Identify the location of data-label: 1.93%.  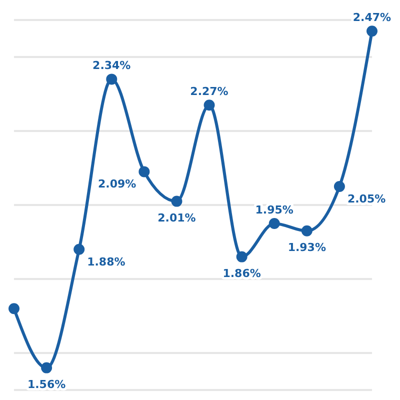
(307, 247).